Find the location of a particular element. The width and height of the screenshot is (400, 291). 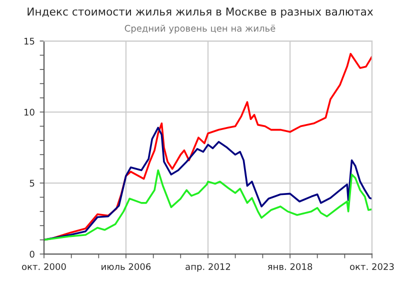

chart-subtitle: Средний уровень цен на жильё is located at coordinates (200, 29).